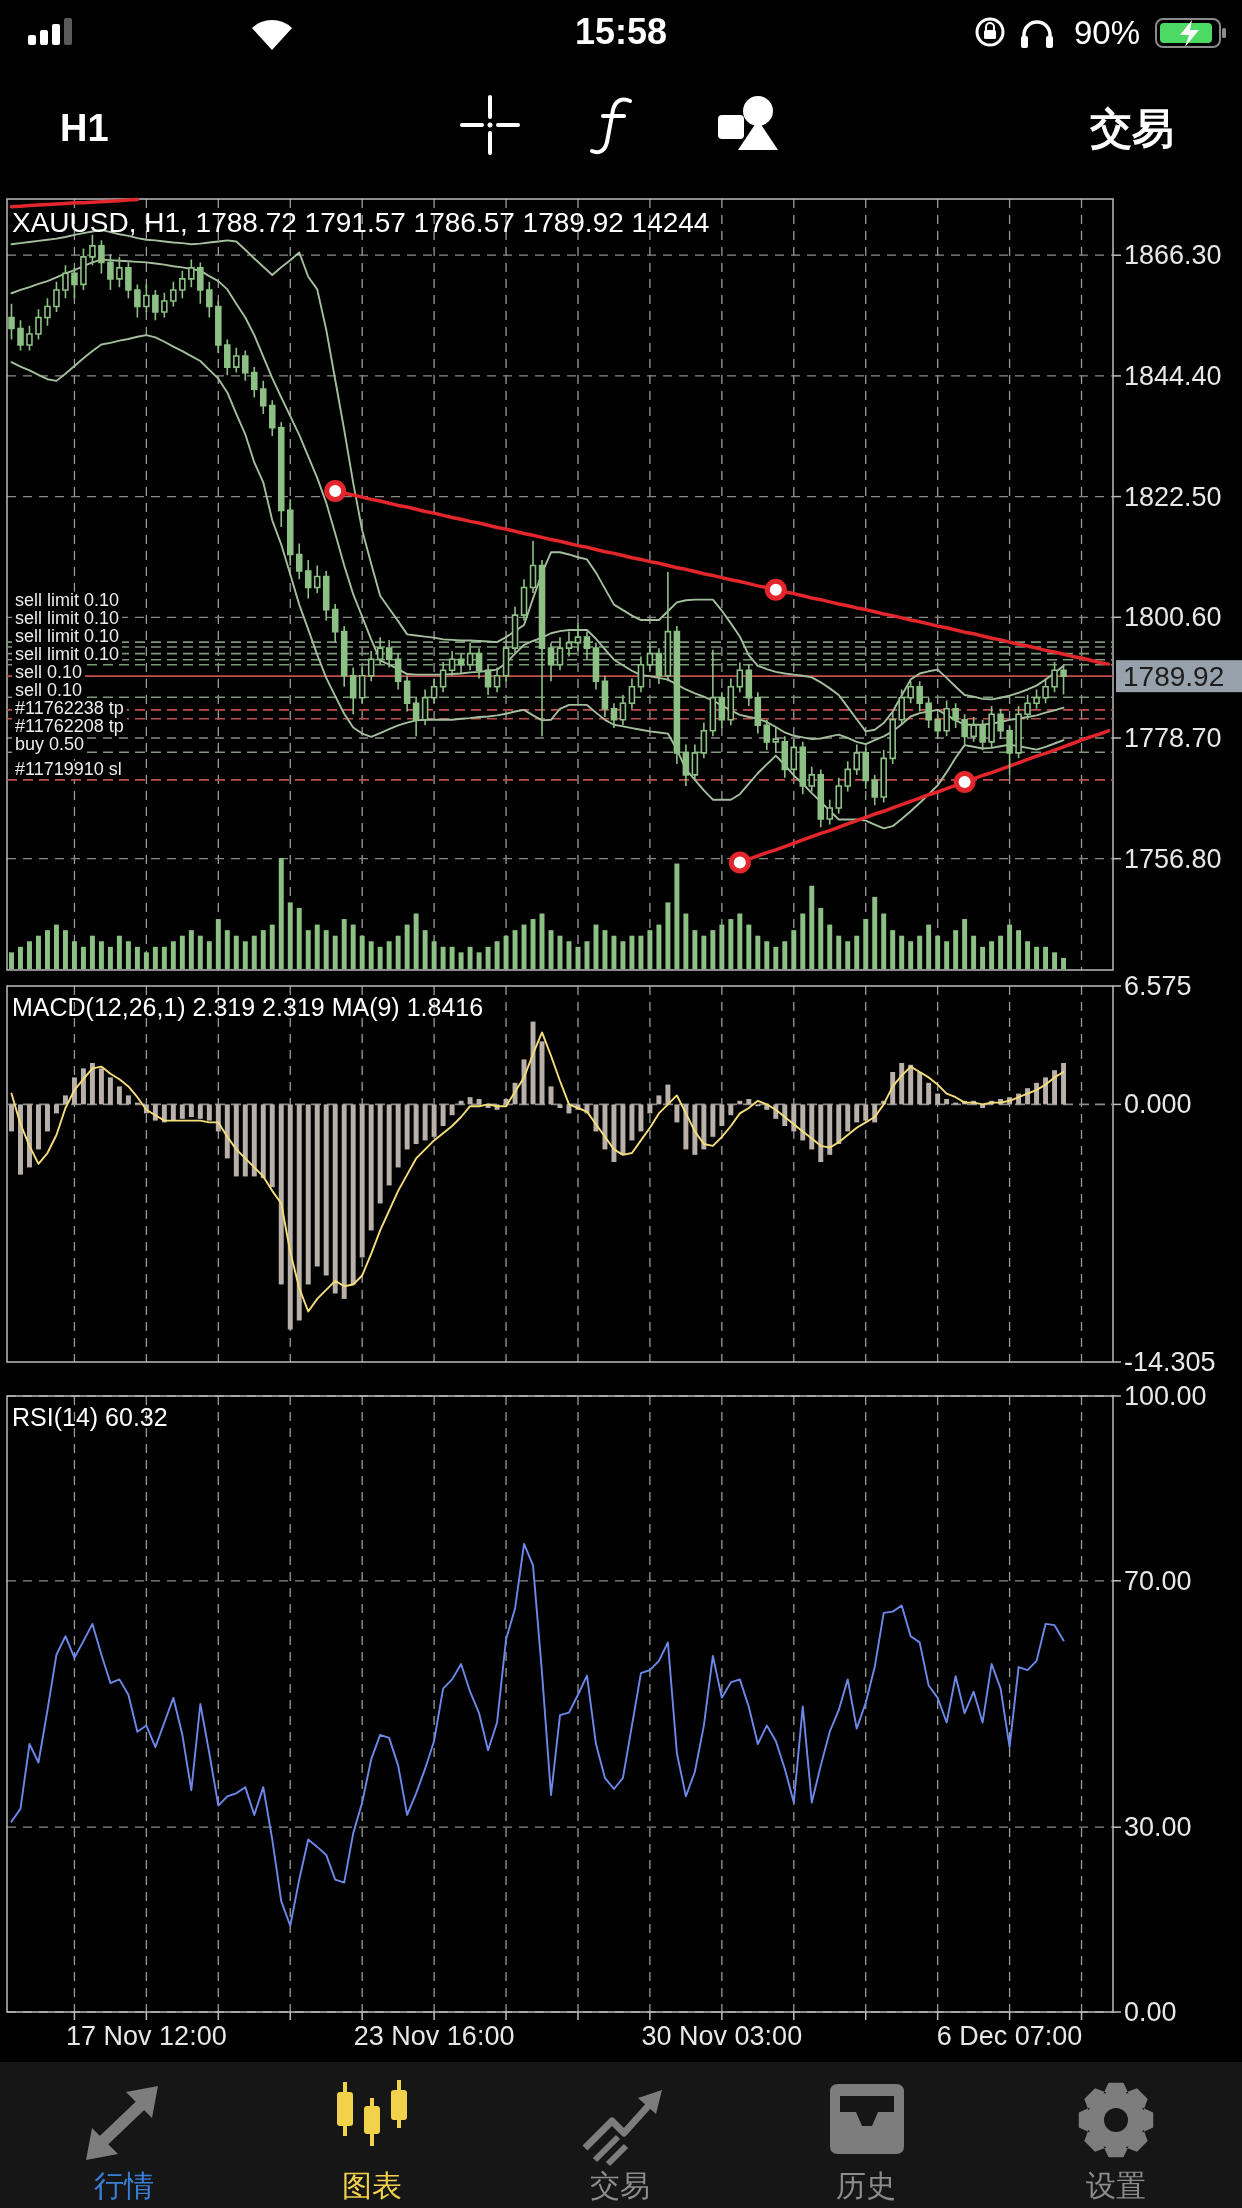  Describe the element at coordinates (90, 1417) in the screenshot. I see `chart-title: RSI(14) 60.32` at that location.